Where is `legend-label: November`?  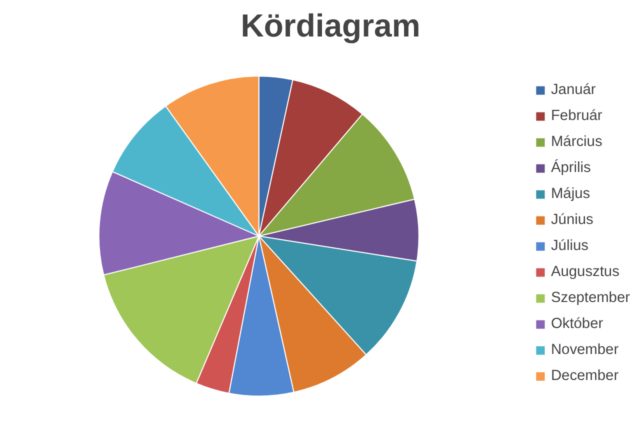
legend-label: November is located at coordinates (584, 350).